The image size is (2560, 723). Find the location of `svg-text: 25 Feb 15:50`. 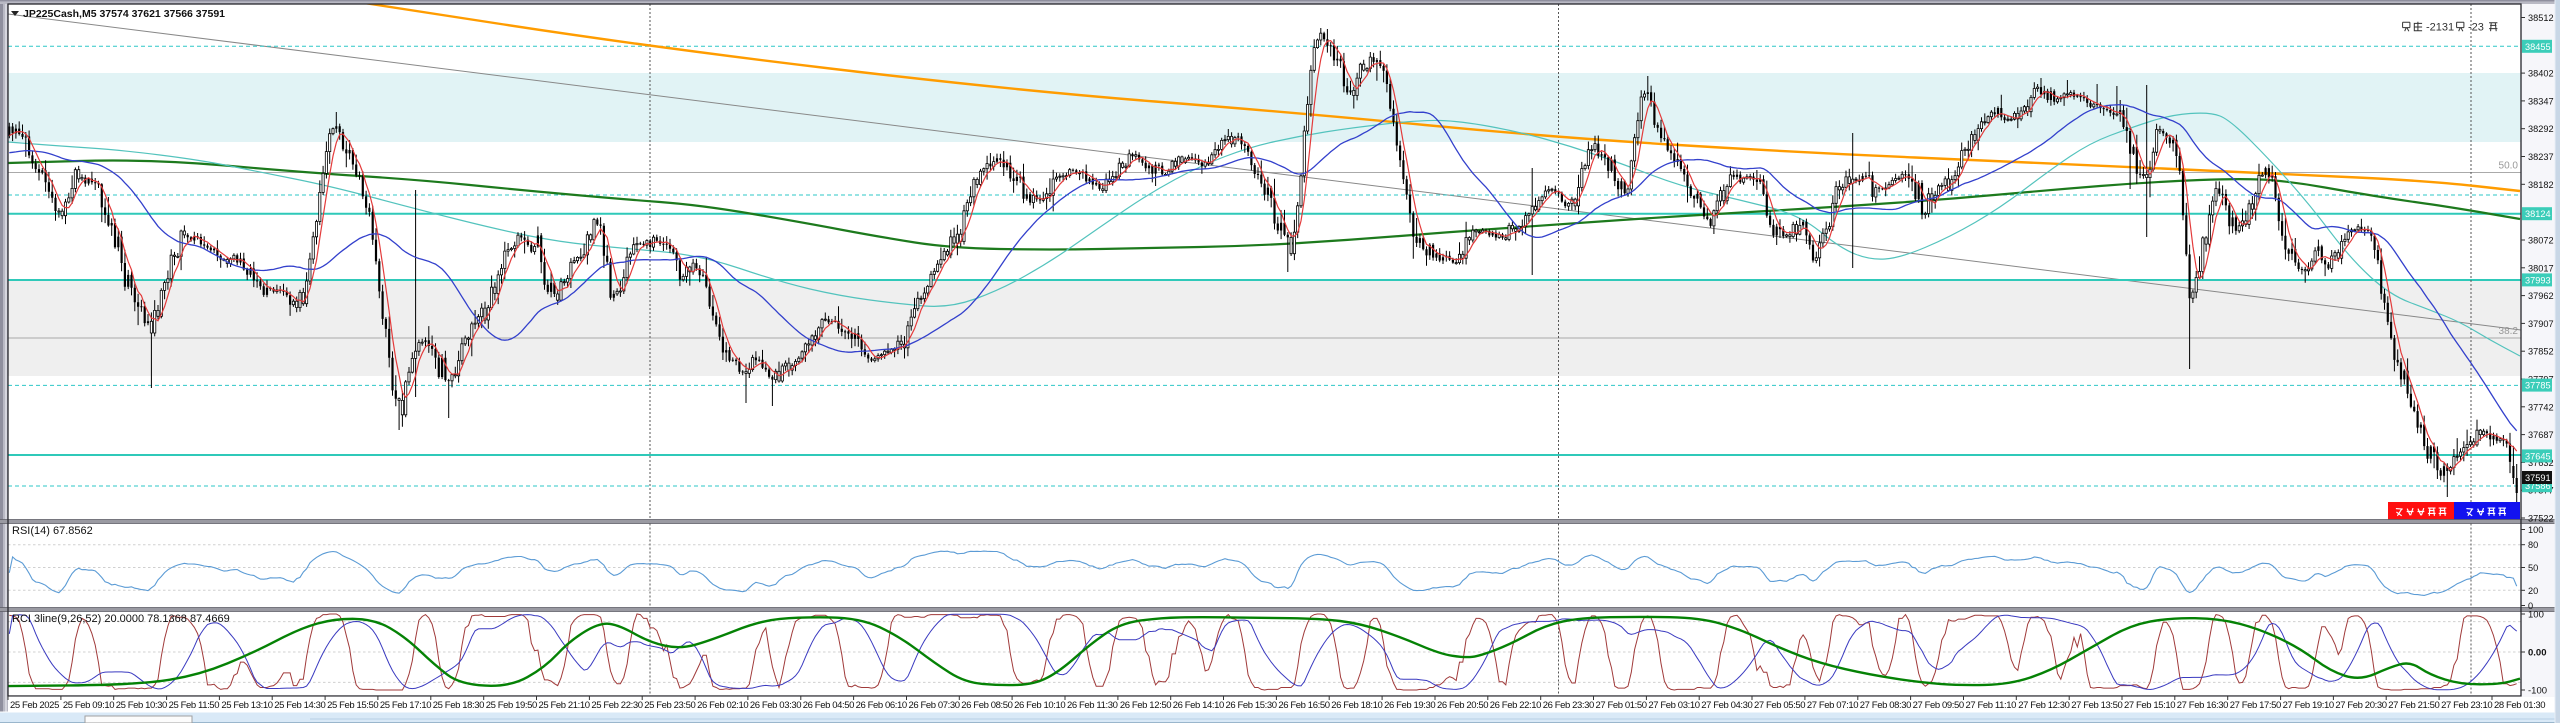

svg-text: 25 Feb 15:50 is located at coordinates (352, 705).